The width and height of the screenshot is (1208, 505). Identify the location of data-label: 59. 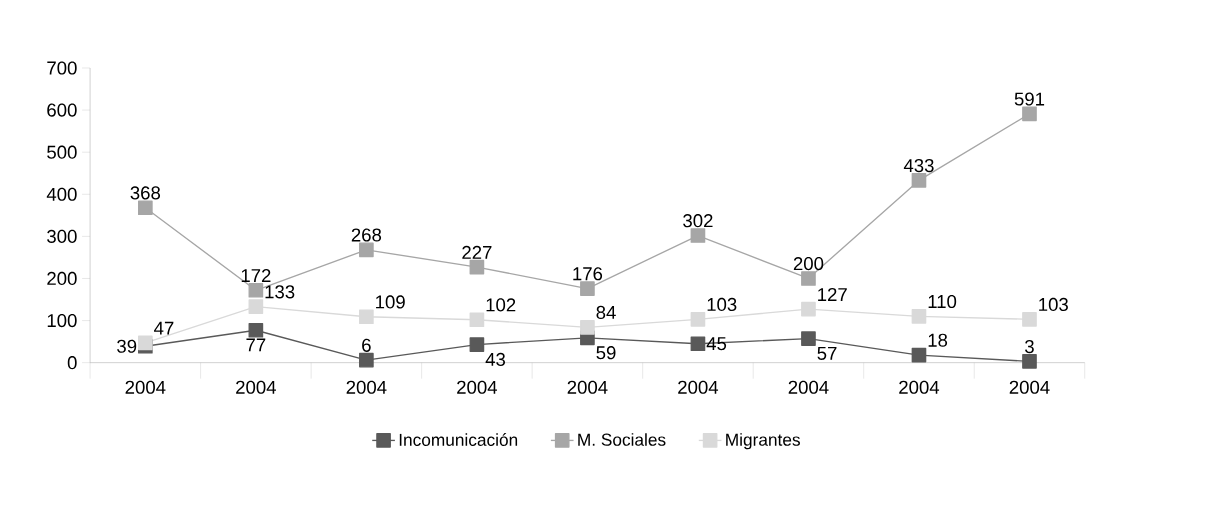
(606, 352).